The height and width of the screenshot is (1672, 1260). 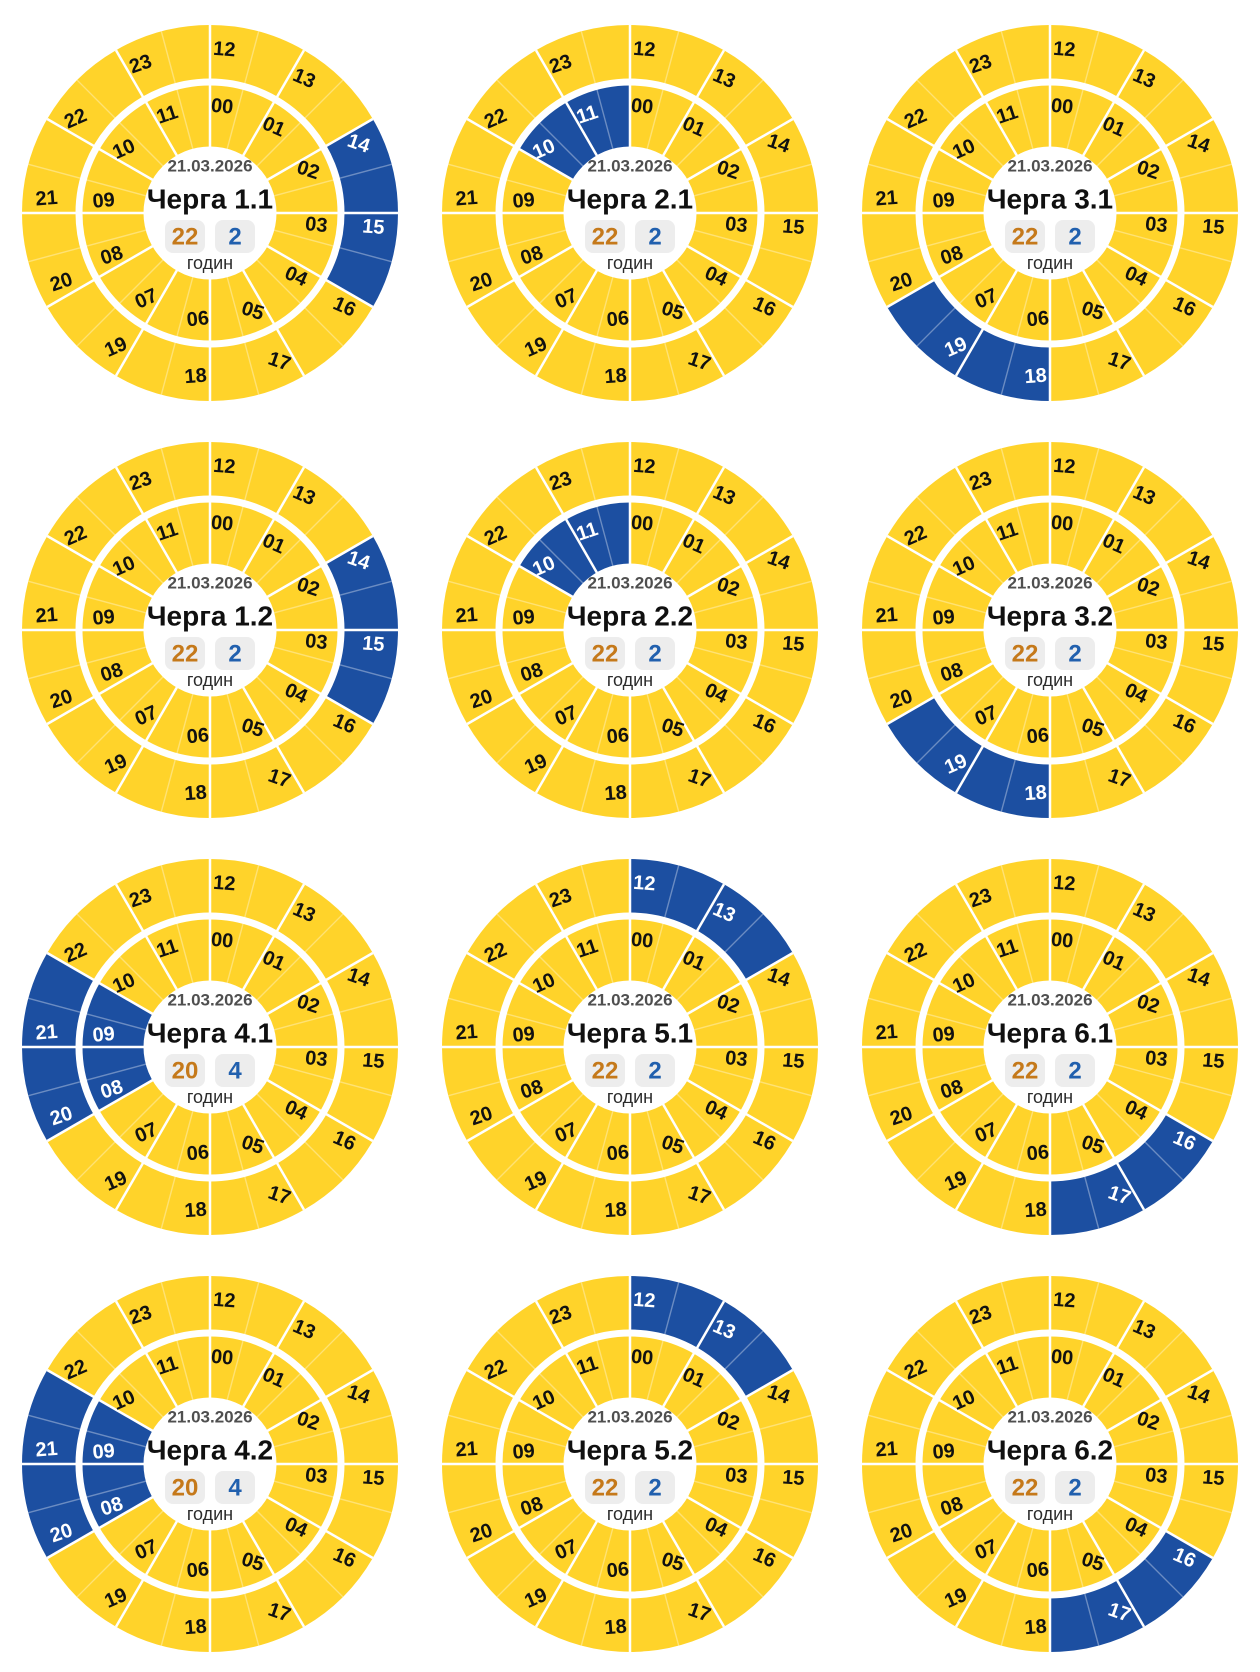 What do you see at coordinates (793, 1061) in the screenshot?
I see `hour-label: 15` at bounding box center [793, 1061].